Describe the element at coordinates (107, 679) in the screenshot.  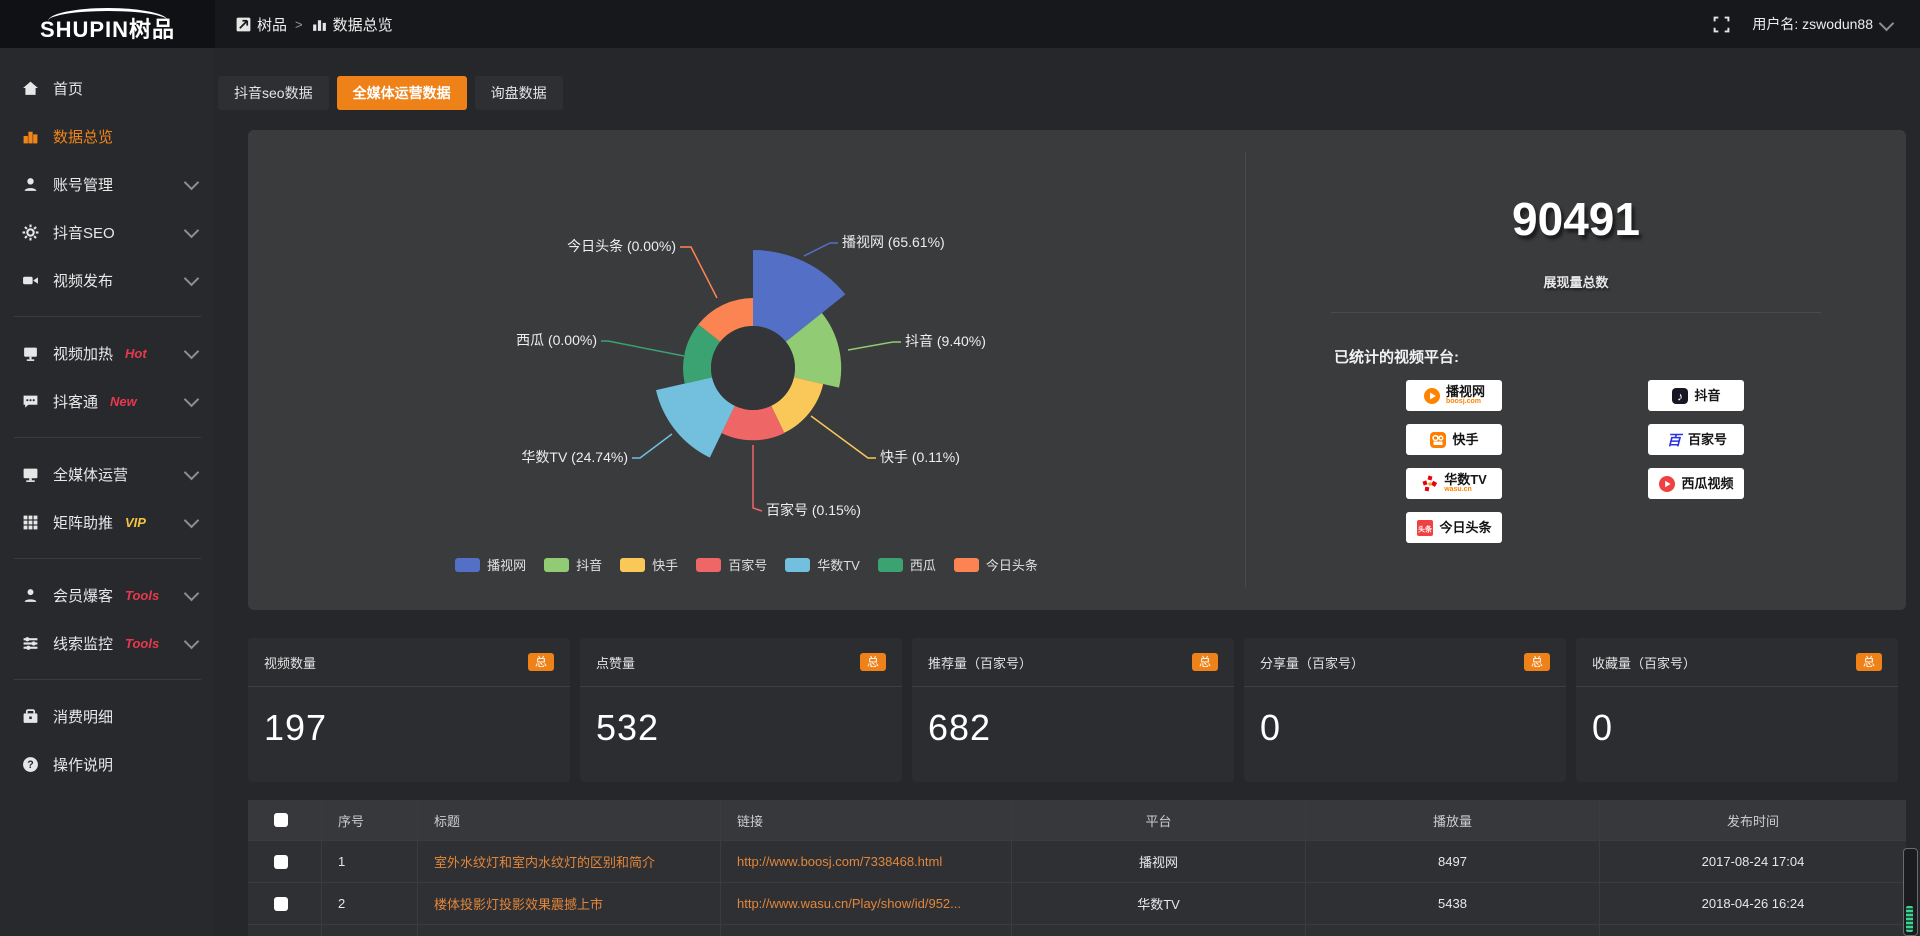
I see `sidebar-divider` at that location.